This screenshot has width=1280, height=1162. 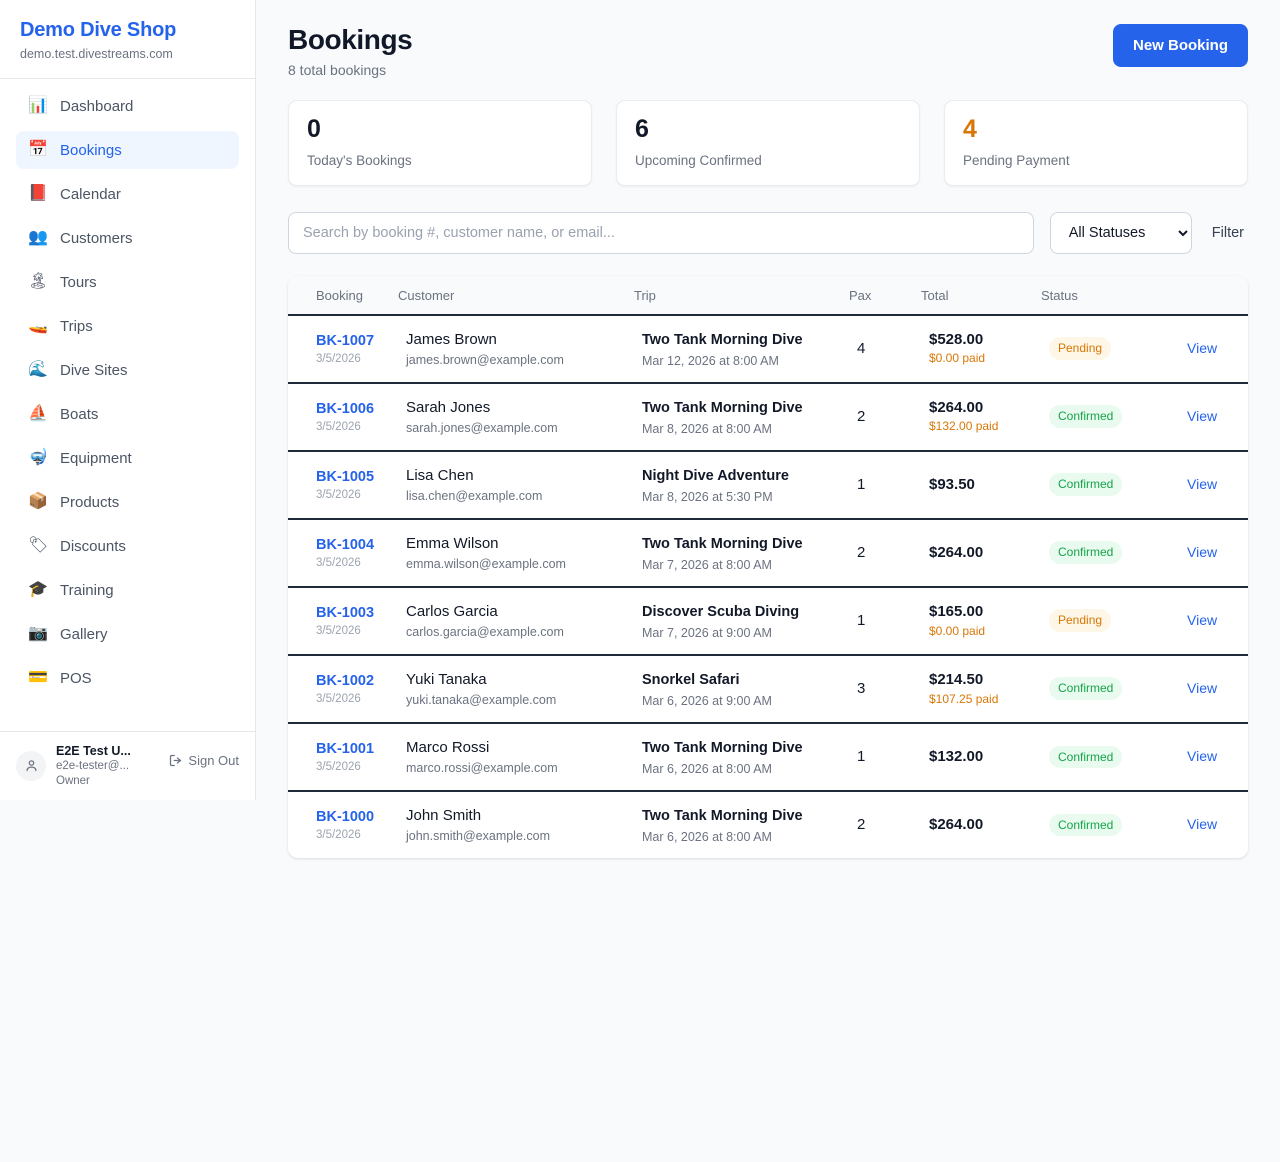 I want to click on brand-block: Demo Dive Shop demo.test.divestreams.com, so click(x=127, y=40).